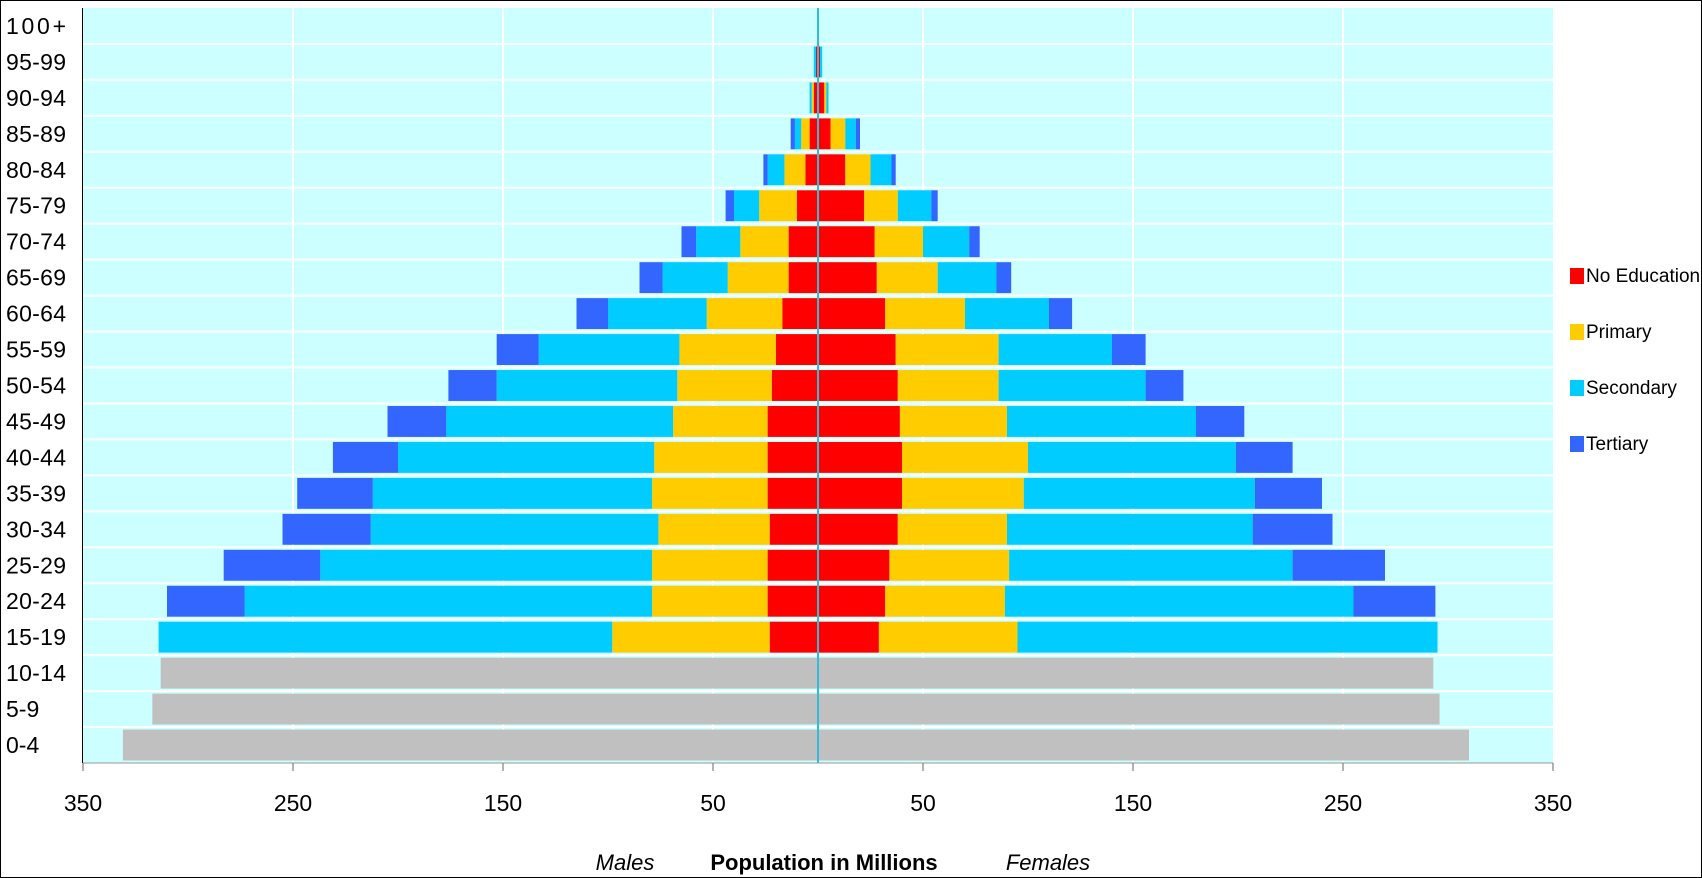 This screenshot has width=1702, height=878. I want to click on legend-label-primary: Primary, so click(1619, 332).